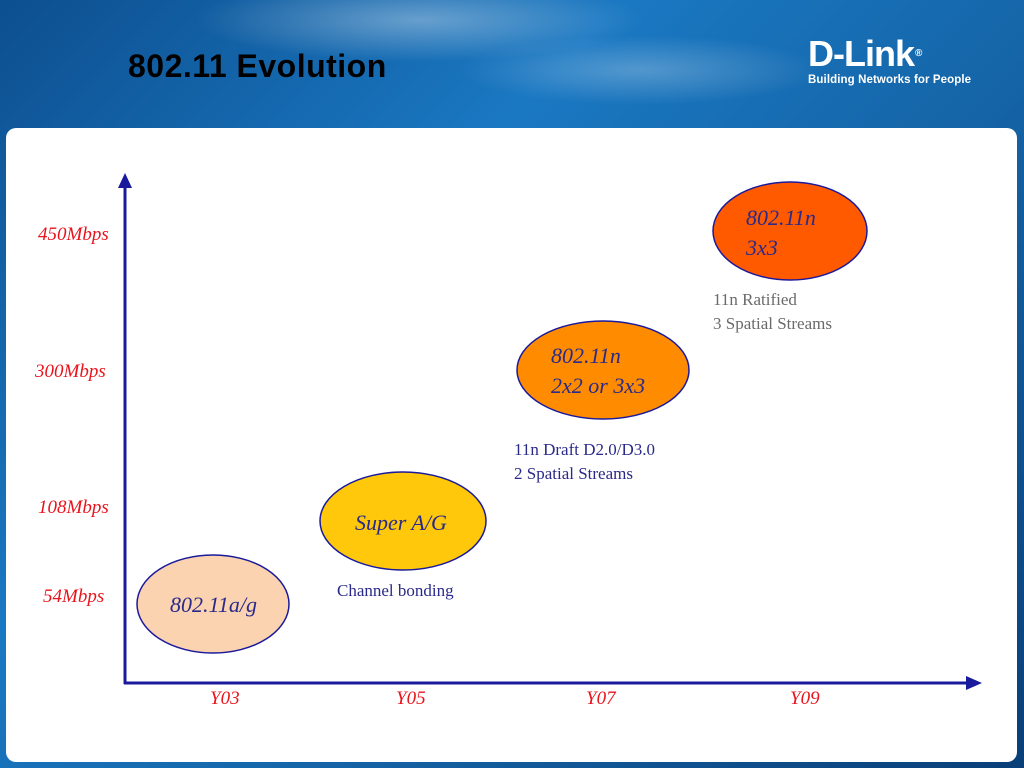 Image resolution: width=1024 pixels, height=768 pixels. I want to click on node-label-super-ag: Super A/G, so click(401, 522).